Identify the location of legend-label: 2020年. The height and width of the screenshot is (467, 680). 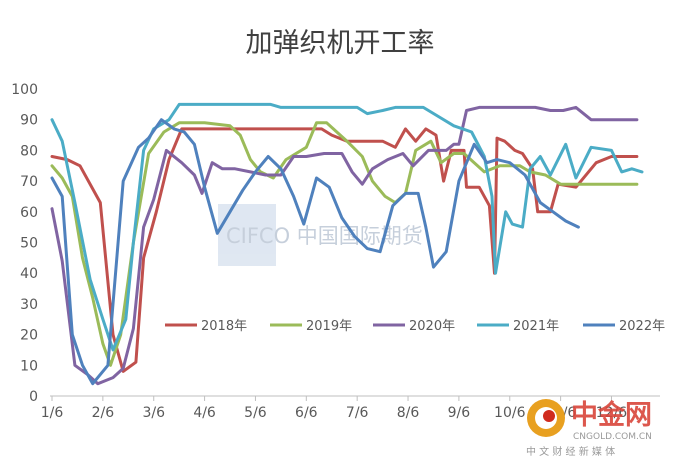
(432, 326).